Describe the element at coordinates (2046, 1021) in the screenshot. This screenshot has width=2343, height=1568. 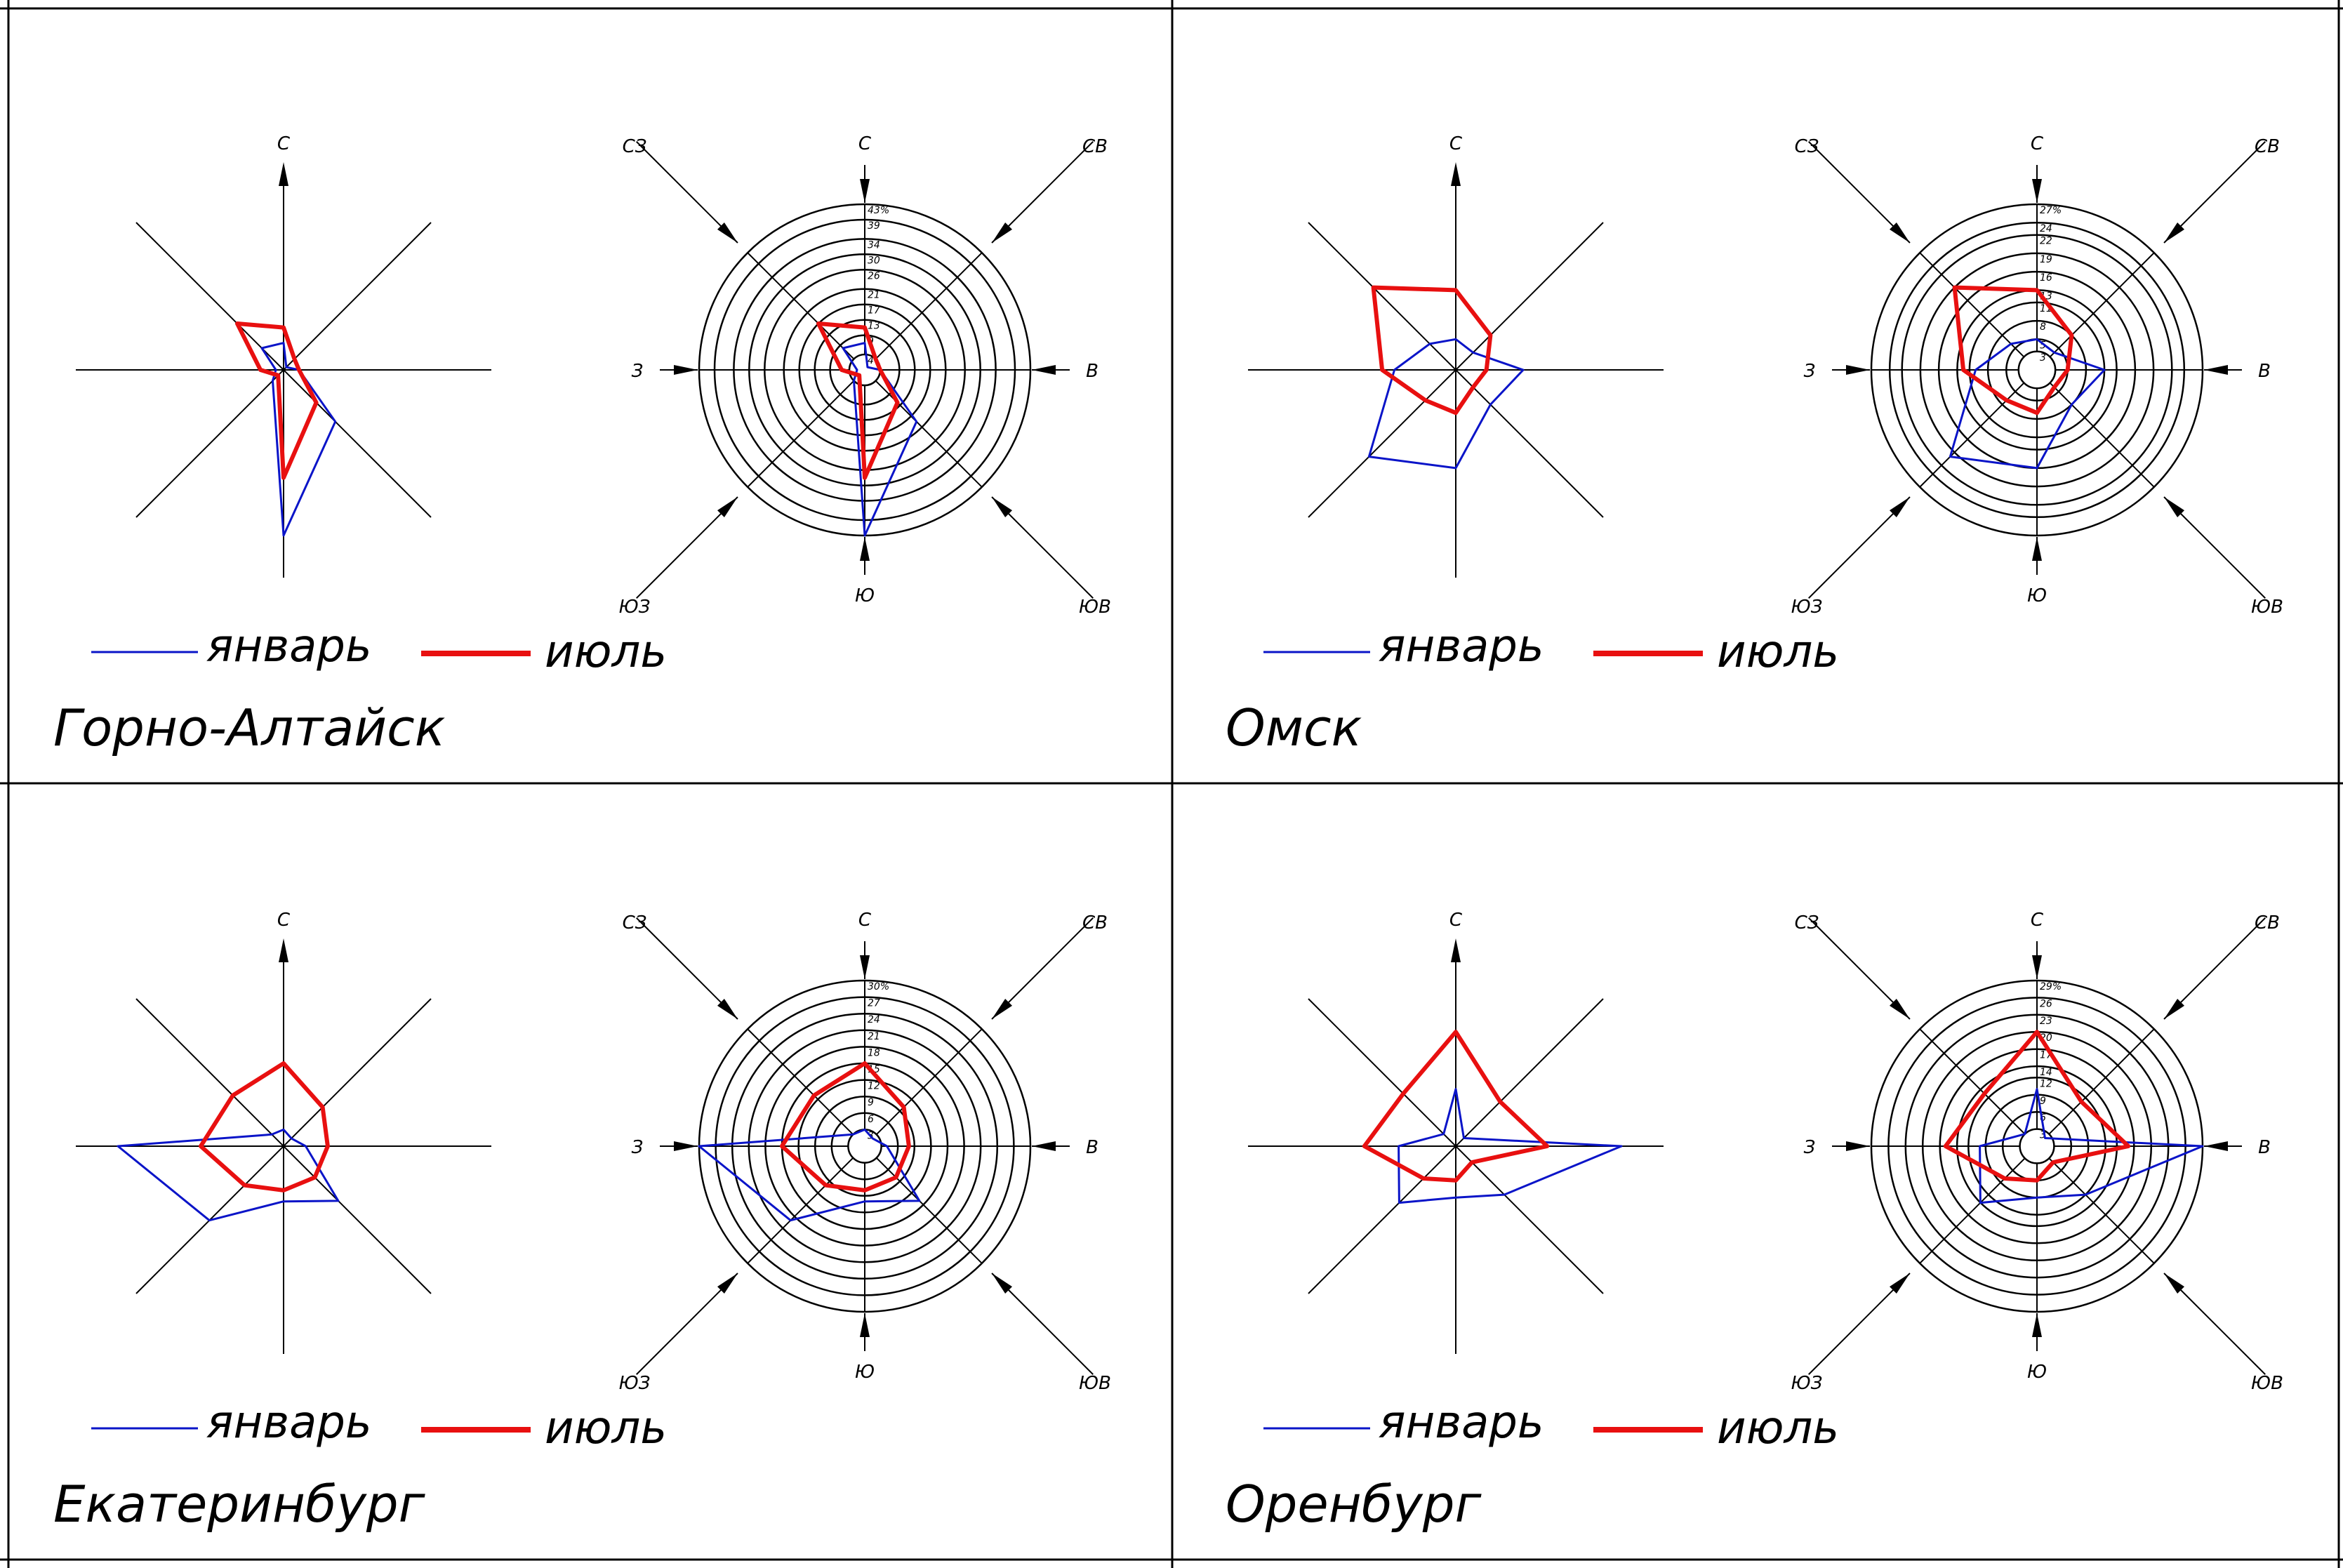
I see `ring-tick-label: 23` at that location.